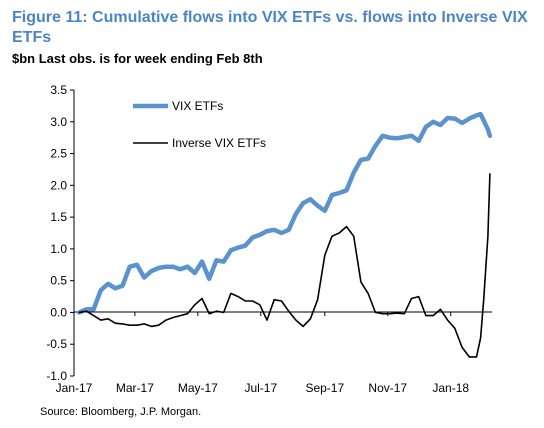 The image size is (544, 428). What do you see at coordinates (58, 122) in the screenshot?
I see `y-tick-label: 3.0` at bounding box center [58, 122].